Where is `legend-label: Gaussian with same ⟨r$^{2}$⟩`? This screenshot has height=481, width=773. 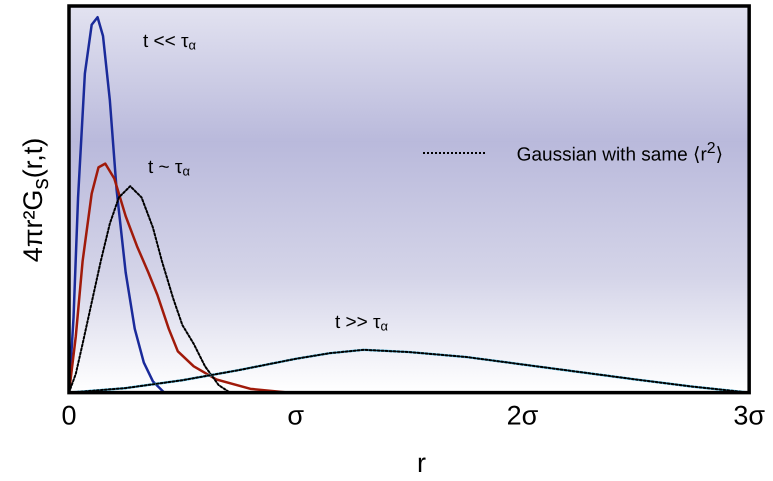
legend-label: Gaussian with same ⟨r$^{2}$⟩ is located at coordinates (619, 153).